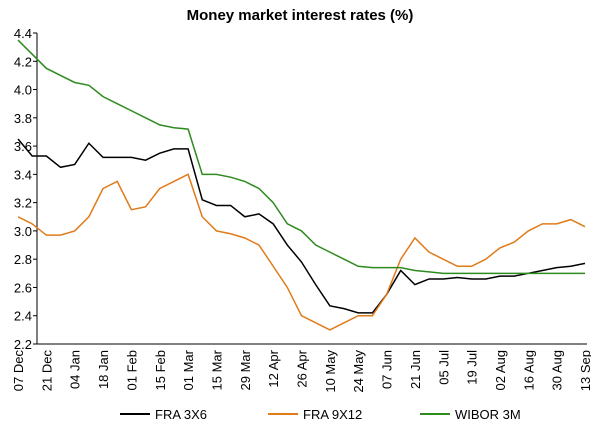 The height and width of the screenshot is (432, 591). I want to click on x-tick-label: 02 Aug, so click(500, 370).